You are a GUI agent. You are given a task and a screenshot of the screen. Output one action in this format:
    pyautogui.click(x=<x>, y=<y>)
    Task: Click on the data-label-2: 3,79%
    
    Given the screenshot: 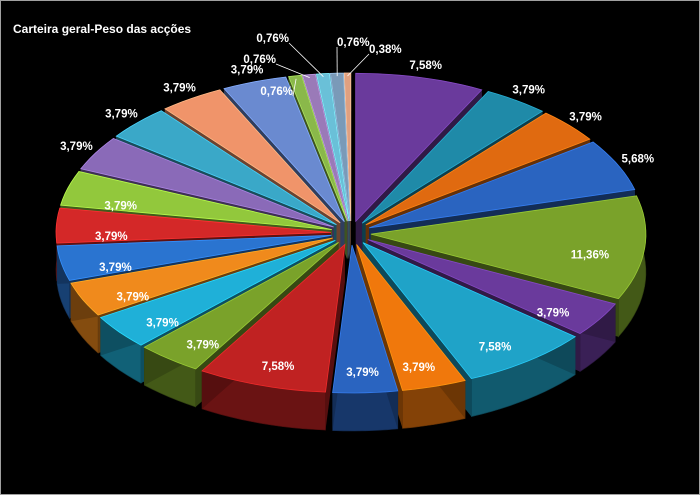 What is the action you would take?
    pyautogui.click(x=528, y=91)
    